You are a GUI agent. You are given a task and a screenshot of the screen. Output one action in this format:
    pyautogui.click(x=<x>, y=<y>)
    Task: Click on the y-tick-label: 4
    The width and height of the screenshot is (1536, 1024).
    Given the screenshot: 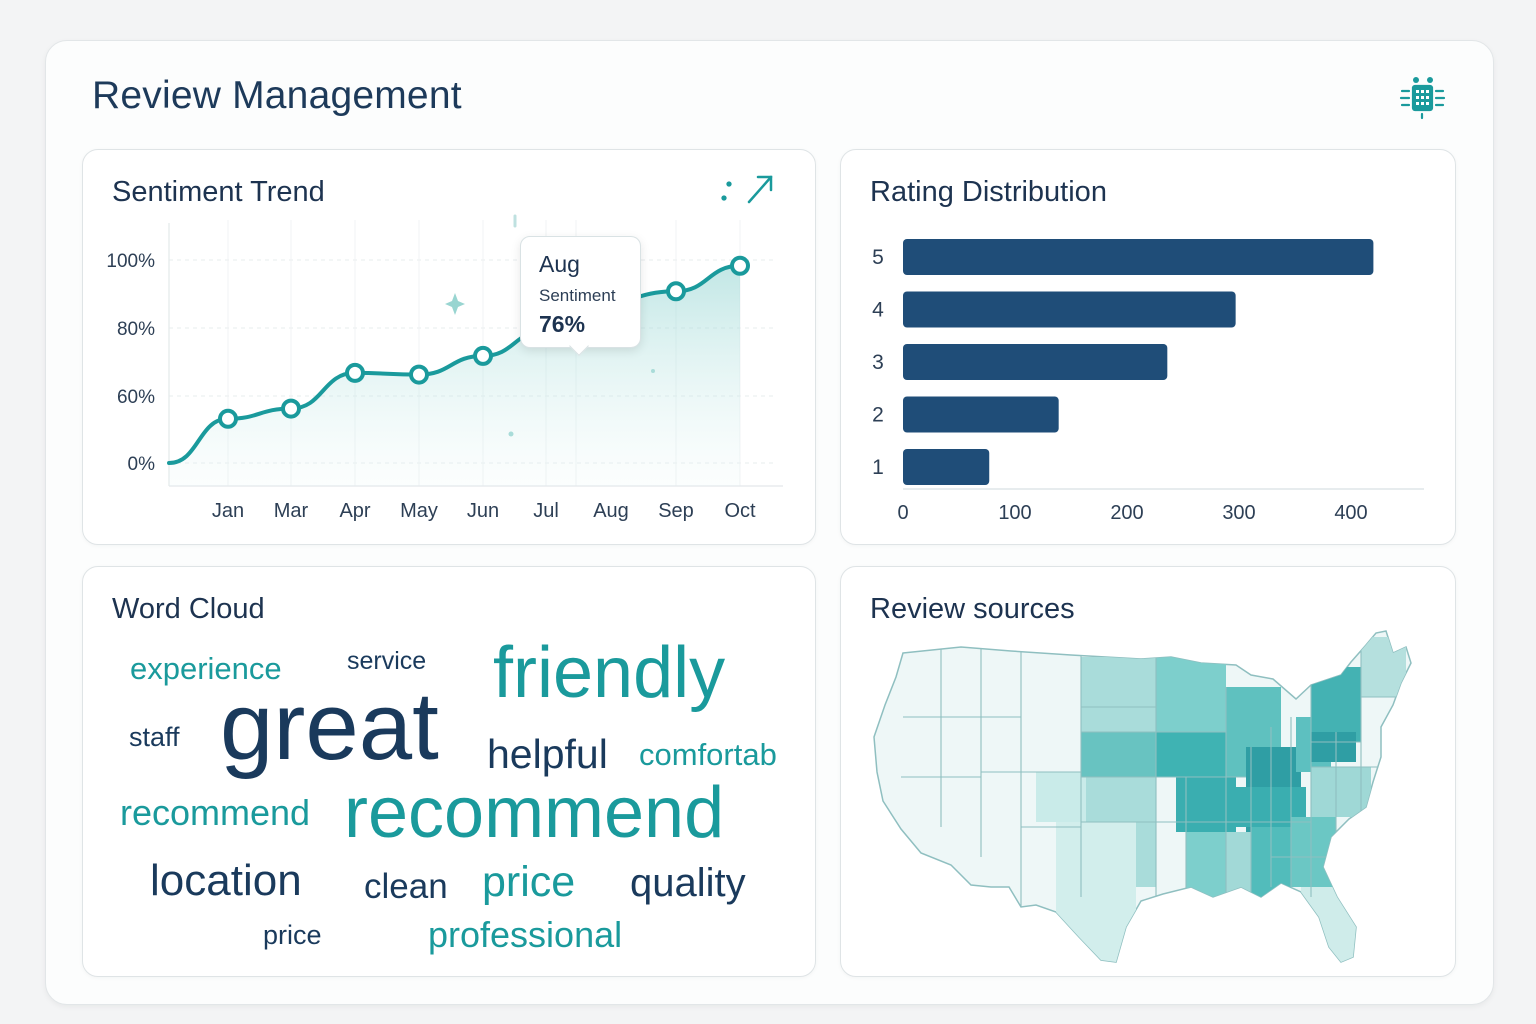 What is the action you would take?
    pyautogui.click(x=878, y=310)
    